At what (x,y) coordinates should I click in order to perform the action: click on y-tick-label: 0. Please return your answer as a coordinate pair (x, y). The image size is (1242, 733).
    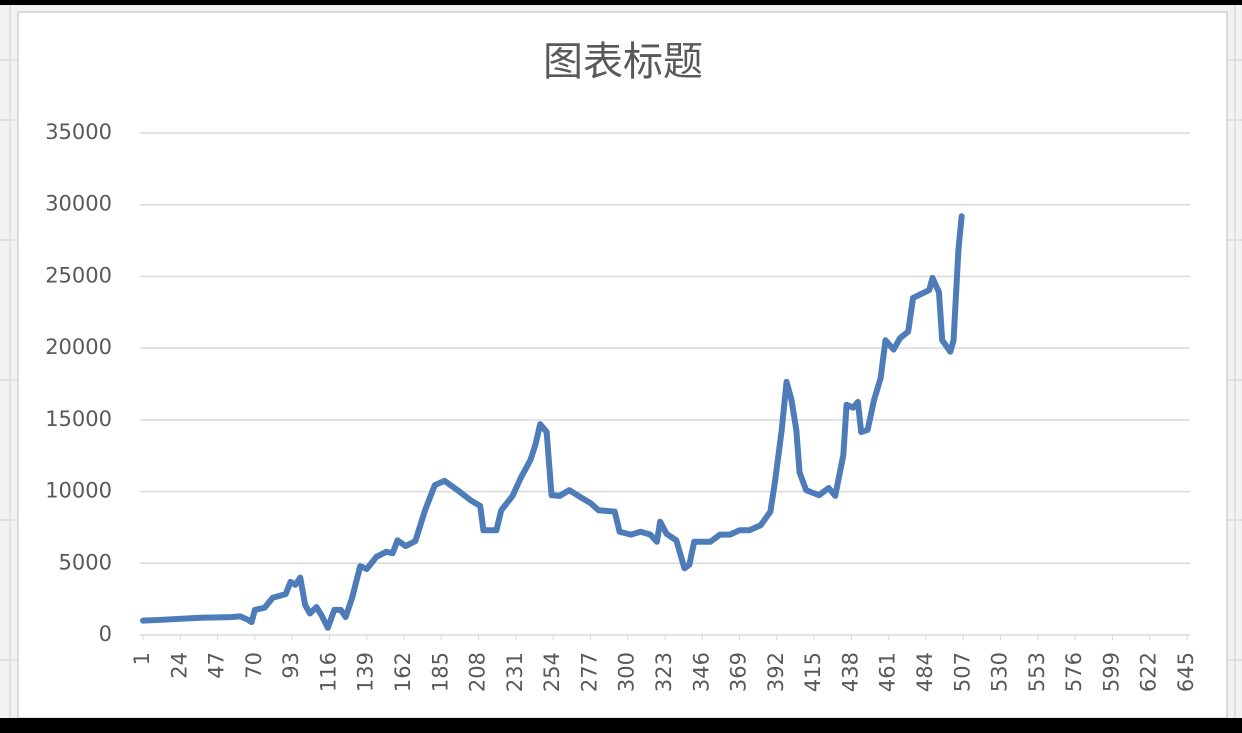
    Looking at the image, I should click on (105, 634).